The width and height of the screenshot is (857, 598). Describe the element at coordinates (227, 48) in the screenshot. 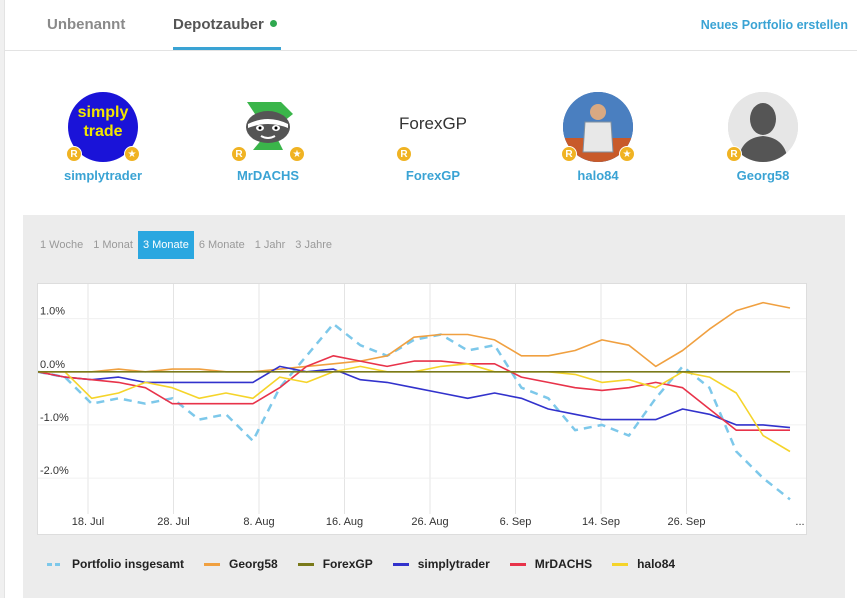

I see `active-tab-indicator` at that location.